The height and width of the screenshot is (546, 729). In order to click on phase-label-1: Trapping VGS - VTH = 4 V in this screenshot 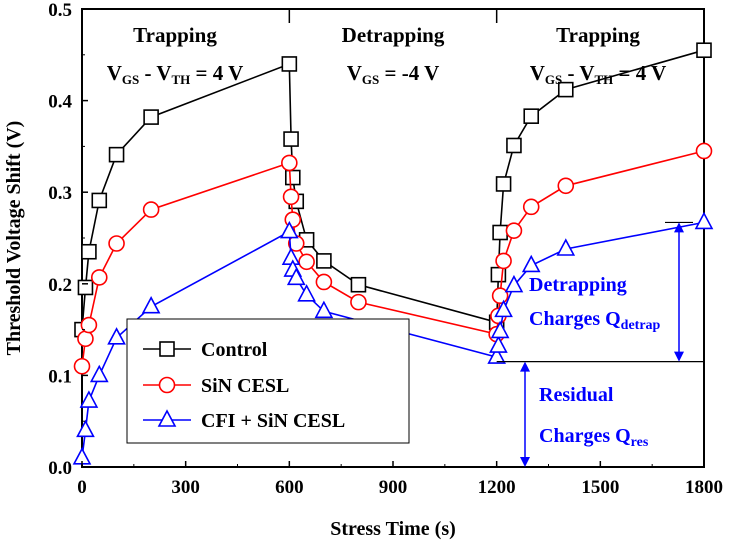, I will do `click(175, 55)`.